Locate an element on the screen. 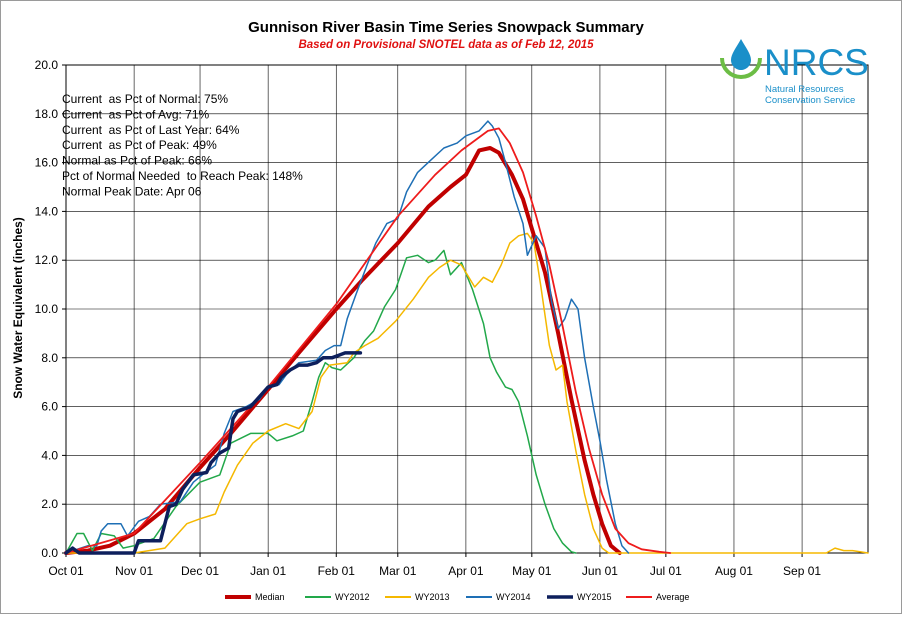 The image size is (902, 619). legend-label: Median is located at coordinates (270, 597).